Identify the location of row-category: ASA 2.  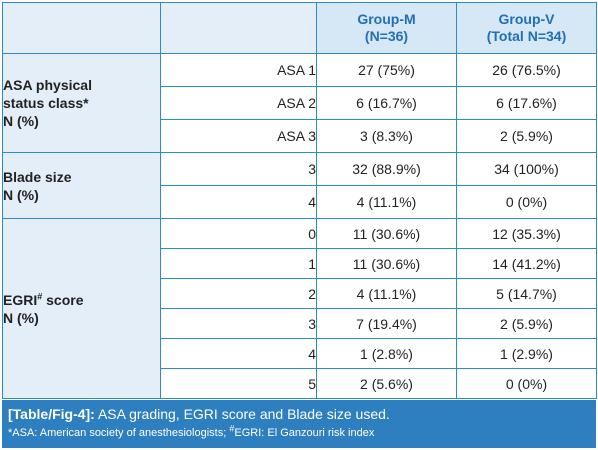
(238, 103).